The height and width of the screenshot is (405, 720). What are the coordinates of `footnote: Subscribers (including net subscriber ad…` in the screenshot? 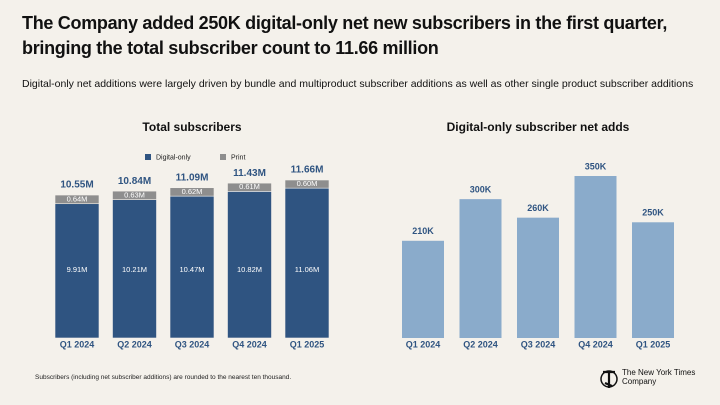 It's located at (163, 377).